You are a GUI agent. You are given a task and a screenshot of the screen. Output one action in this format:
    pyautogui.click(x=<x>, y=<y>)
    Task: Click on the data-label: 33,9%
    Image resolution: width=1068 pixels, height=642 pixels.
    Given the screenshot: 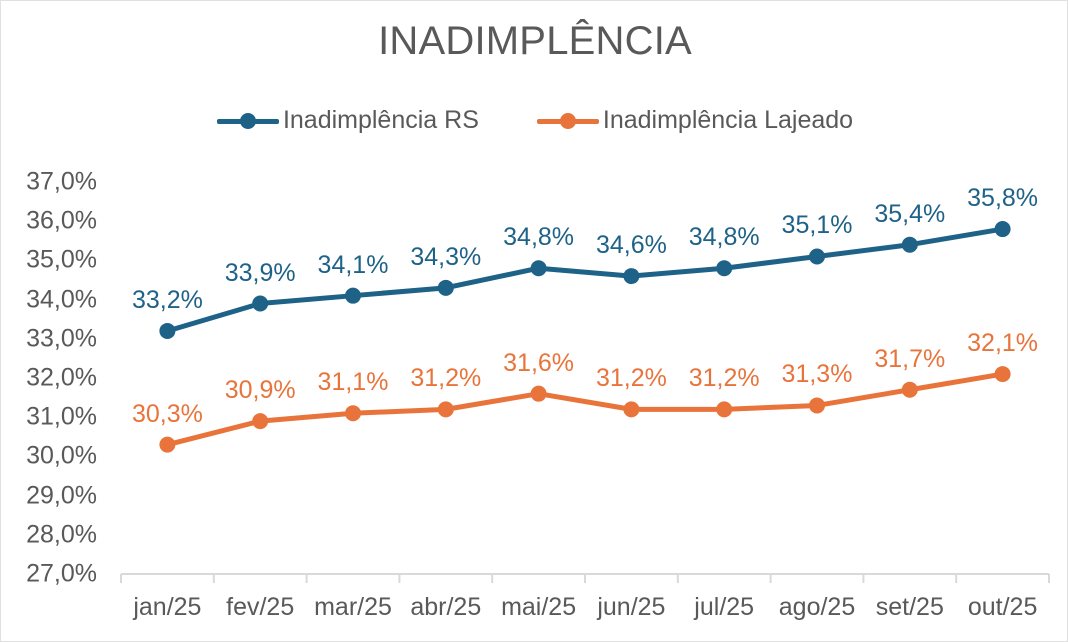 What is the action you would take?
    pyautogui.click(x=260, y=272)
    